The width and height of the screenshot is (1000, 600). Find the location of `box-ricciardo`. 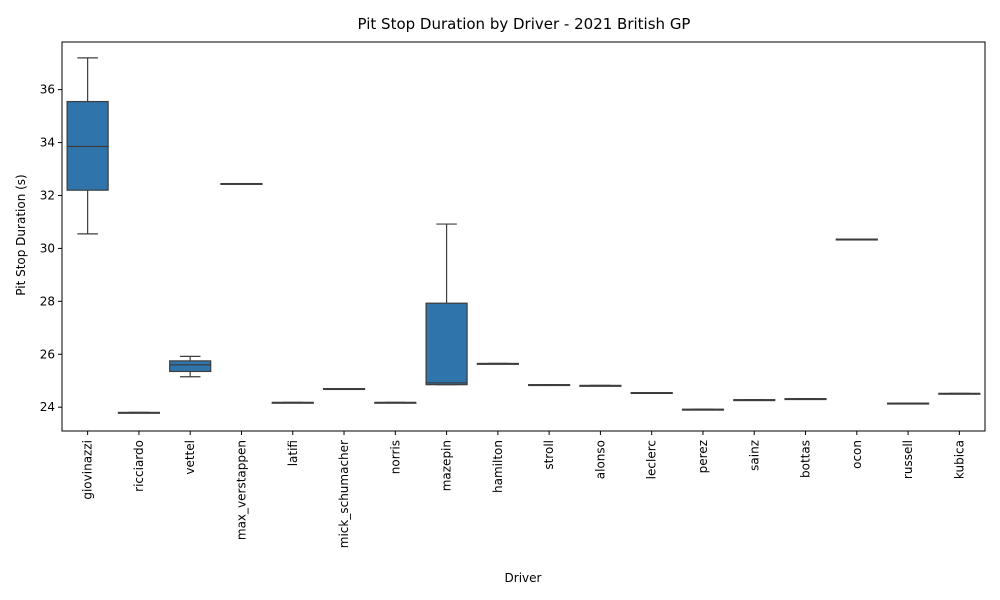

box-ricciardo is located at coordinates (139, 412).